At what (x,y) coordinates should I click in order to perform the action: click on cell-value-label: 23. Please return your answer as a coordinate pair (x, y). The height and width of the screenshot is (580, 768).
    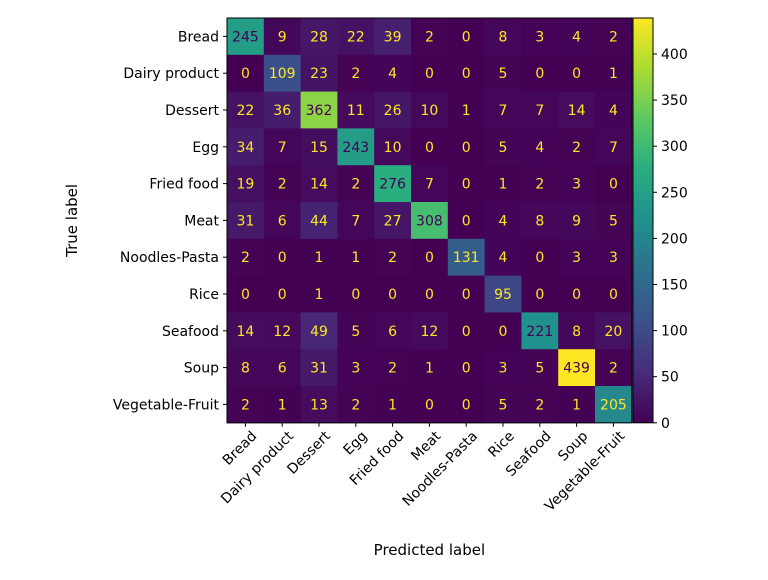
    Looking at the image, I should click on (319, 74).